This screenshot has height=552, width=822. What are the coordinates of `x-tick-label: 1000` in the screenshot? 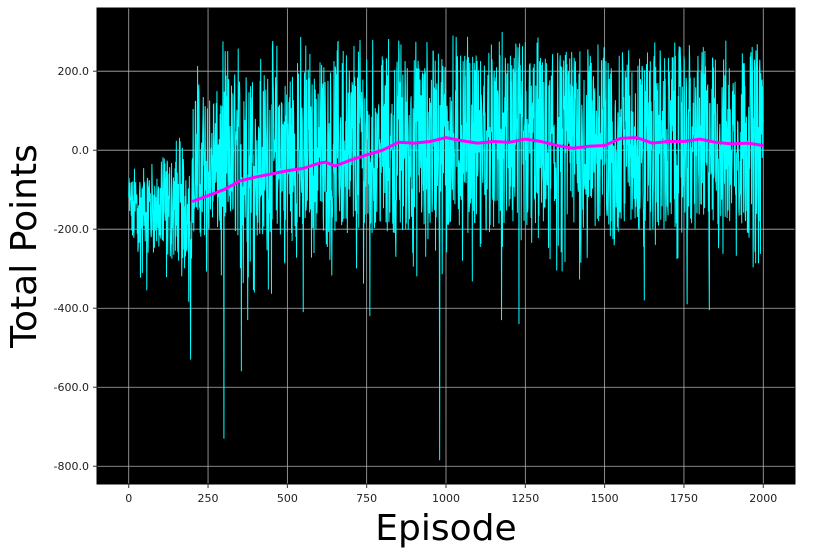 It's located at (446, 498).